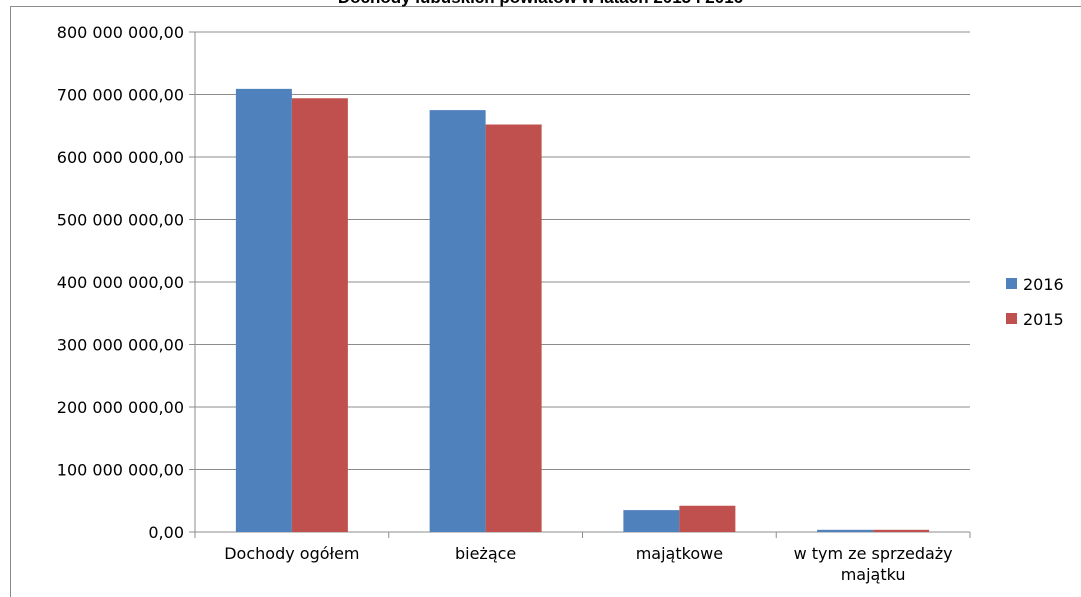 The image size is (1081, 597). Describe the element at coordinates (166, 532) in the screenshot. I see `y-tick-label: 0,00` at that location.